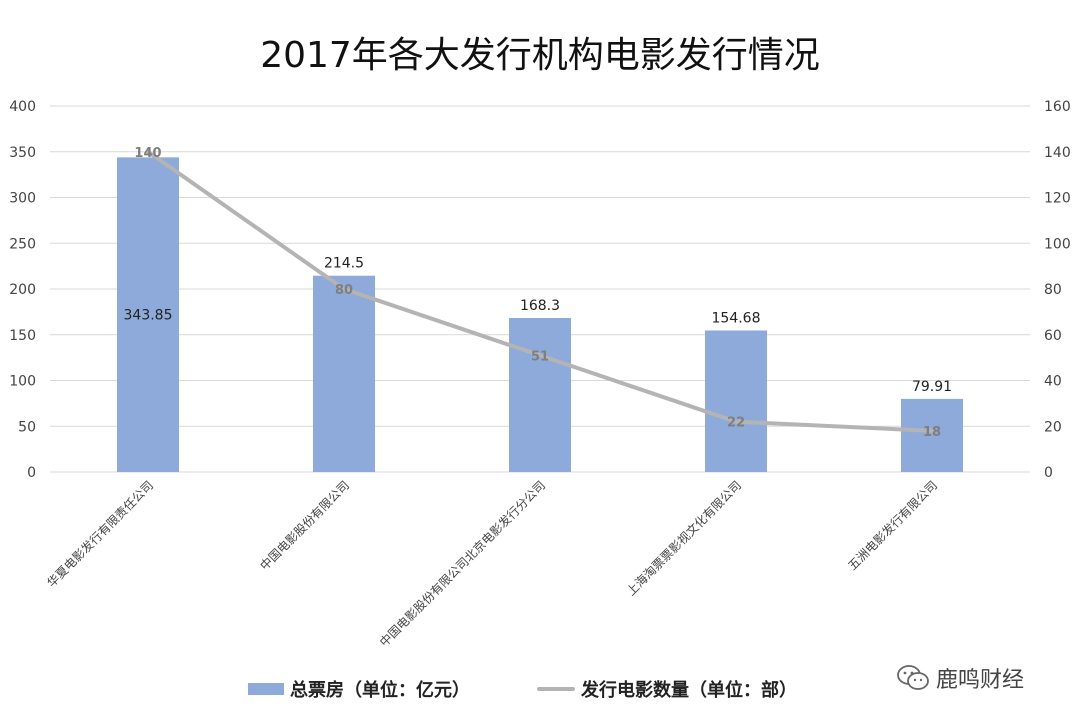 Image resolution: width=1080 pixels, height=721 pixels. What do you see at coordinates (100, 534) in the screenshot?
I see `x-category-label: 华夏电影发行有限责任公司` at bounding box center [100, 534].